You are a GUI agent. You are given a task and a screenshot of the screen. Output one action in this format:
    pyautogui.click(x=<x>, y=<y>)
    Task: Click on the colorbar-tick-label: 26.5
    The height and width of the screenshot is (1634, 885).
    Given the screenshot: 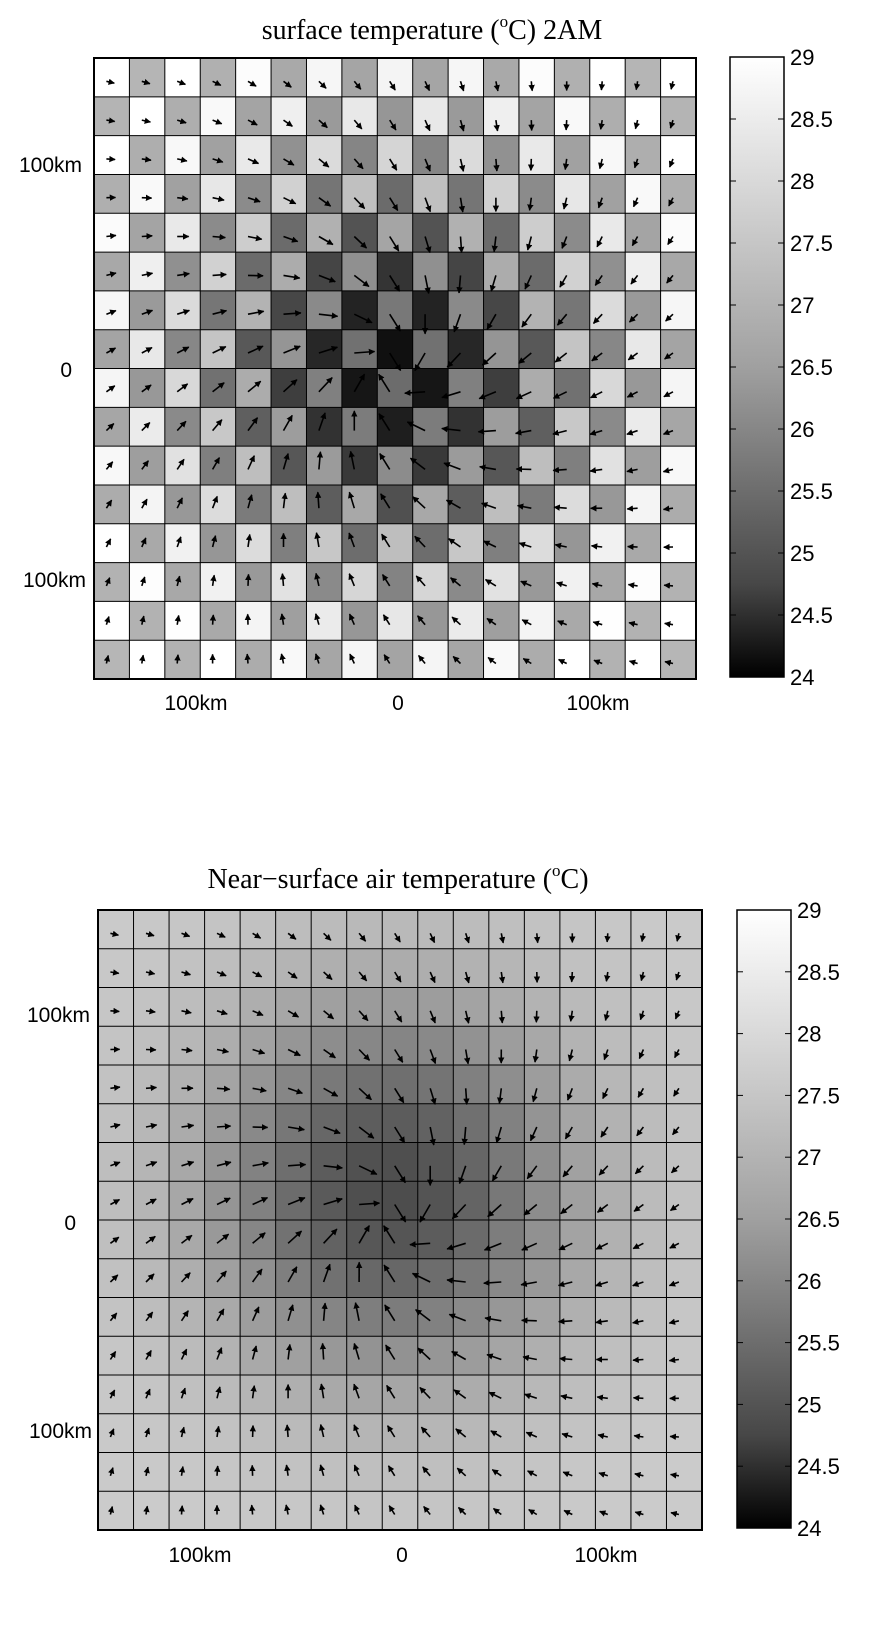 What is the action you would take?
    pyautogui.click(x=818, y=1219)
    